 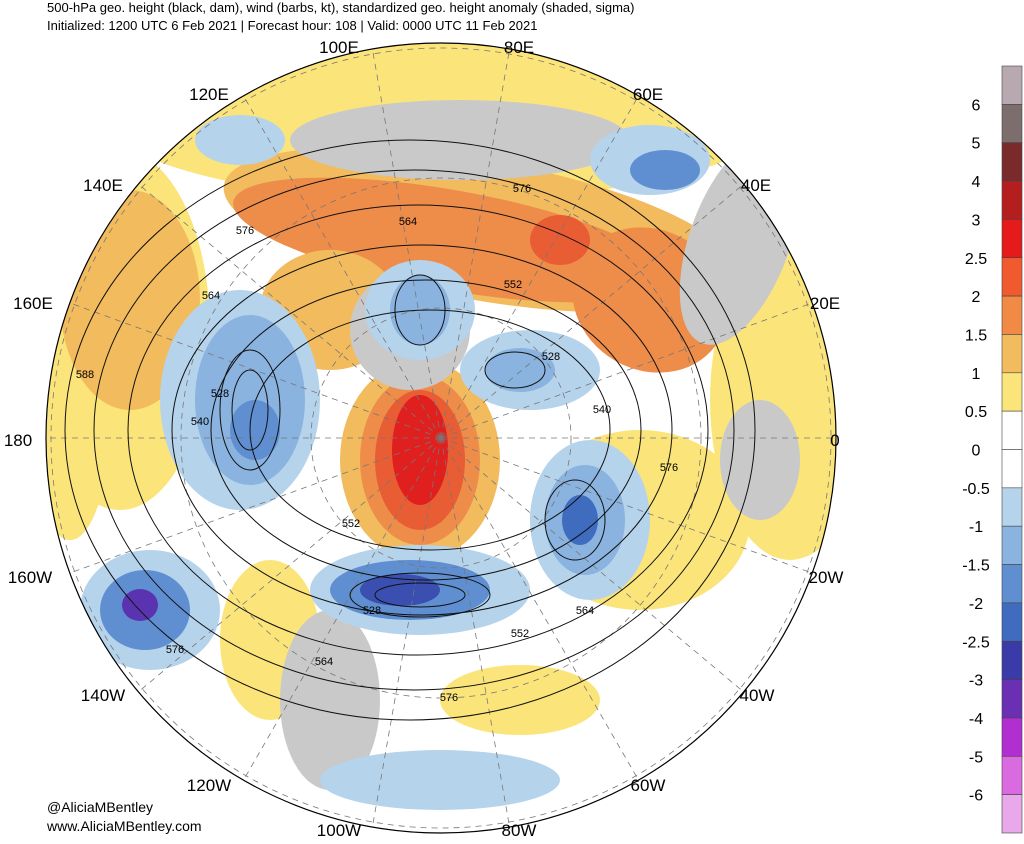 I want to click on colorbar-label: -2.5, so click(x=976, y=642).